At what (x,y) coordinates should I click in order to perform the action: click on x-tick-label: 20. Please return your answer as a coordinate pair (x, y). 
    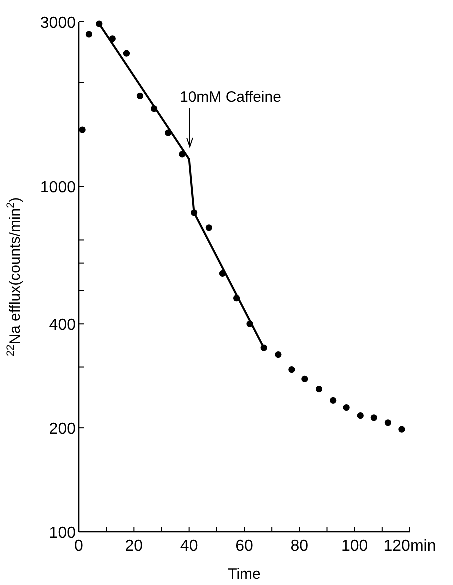
    Looking at the image, I should click on (134, 546).